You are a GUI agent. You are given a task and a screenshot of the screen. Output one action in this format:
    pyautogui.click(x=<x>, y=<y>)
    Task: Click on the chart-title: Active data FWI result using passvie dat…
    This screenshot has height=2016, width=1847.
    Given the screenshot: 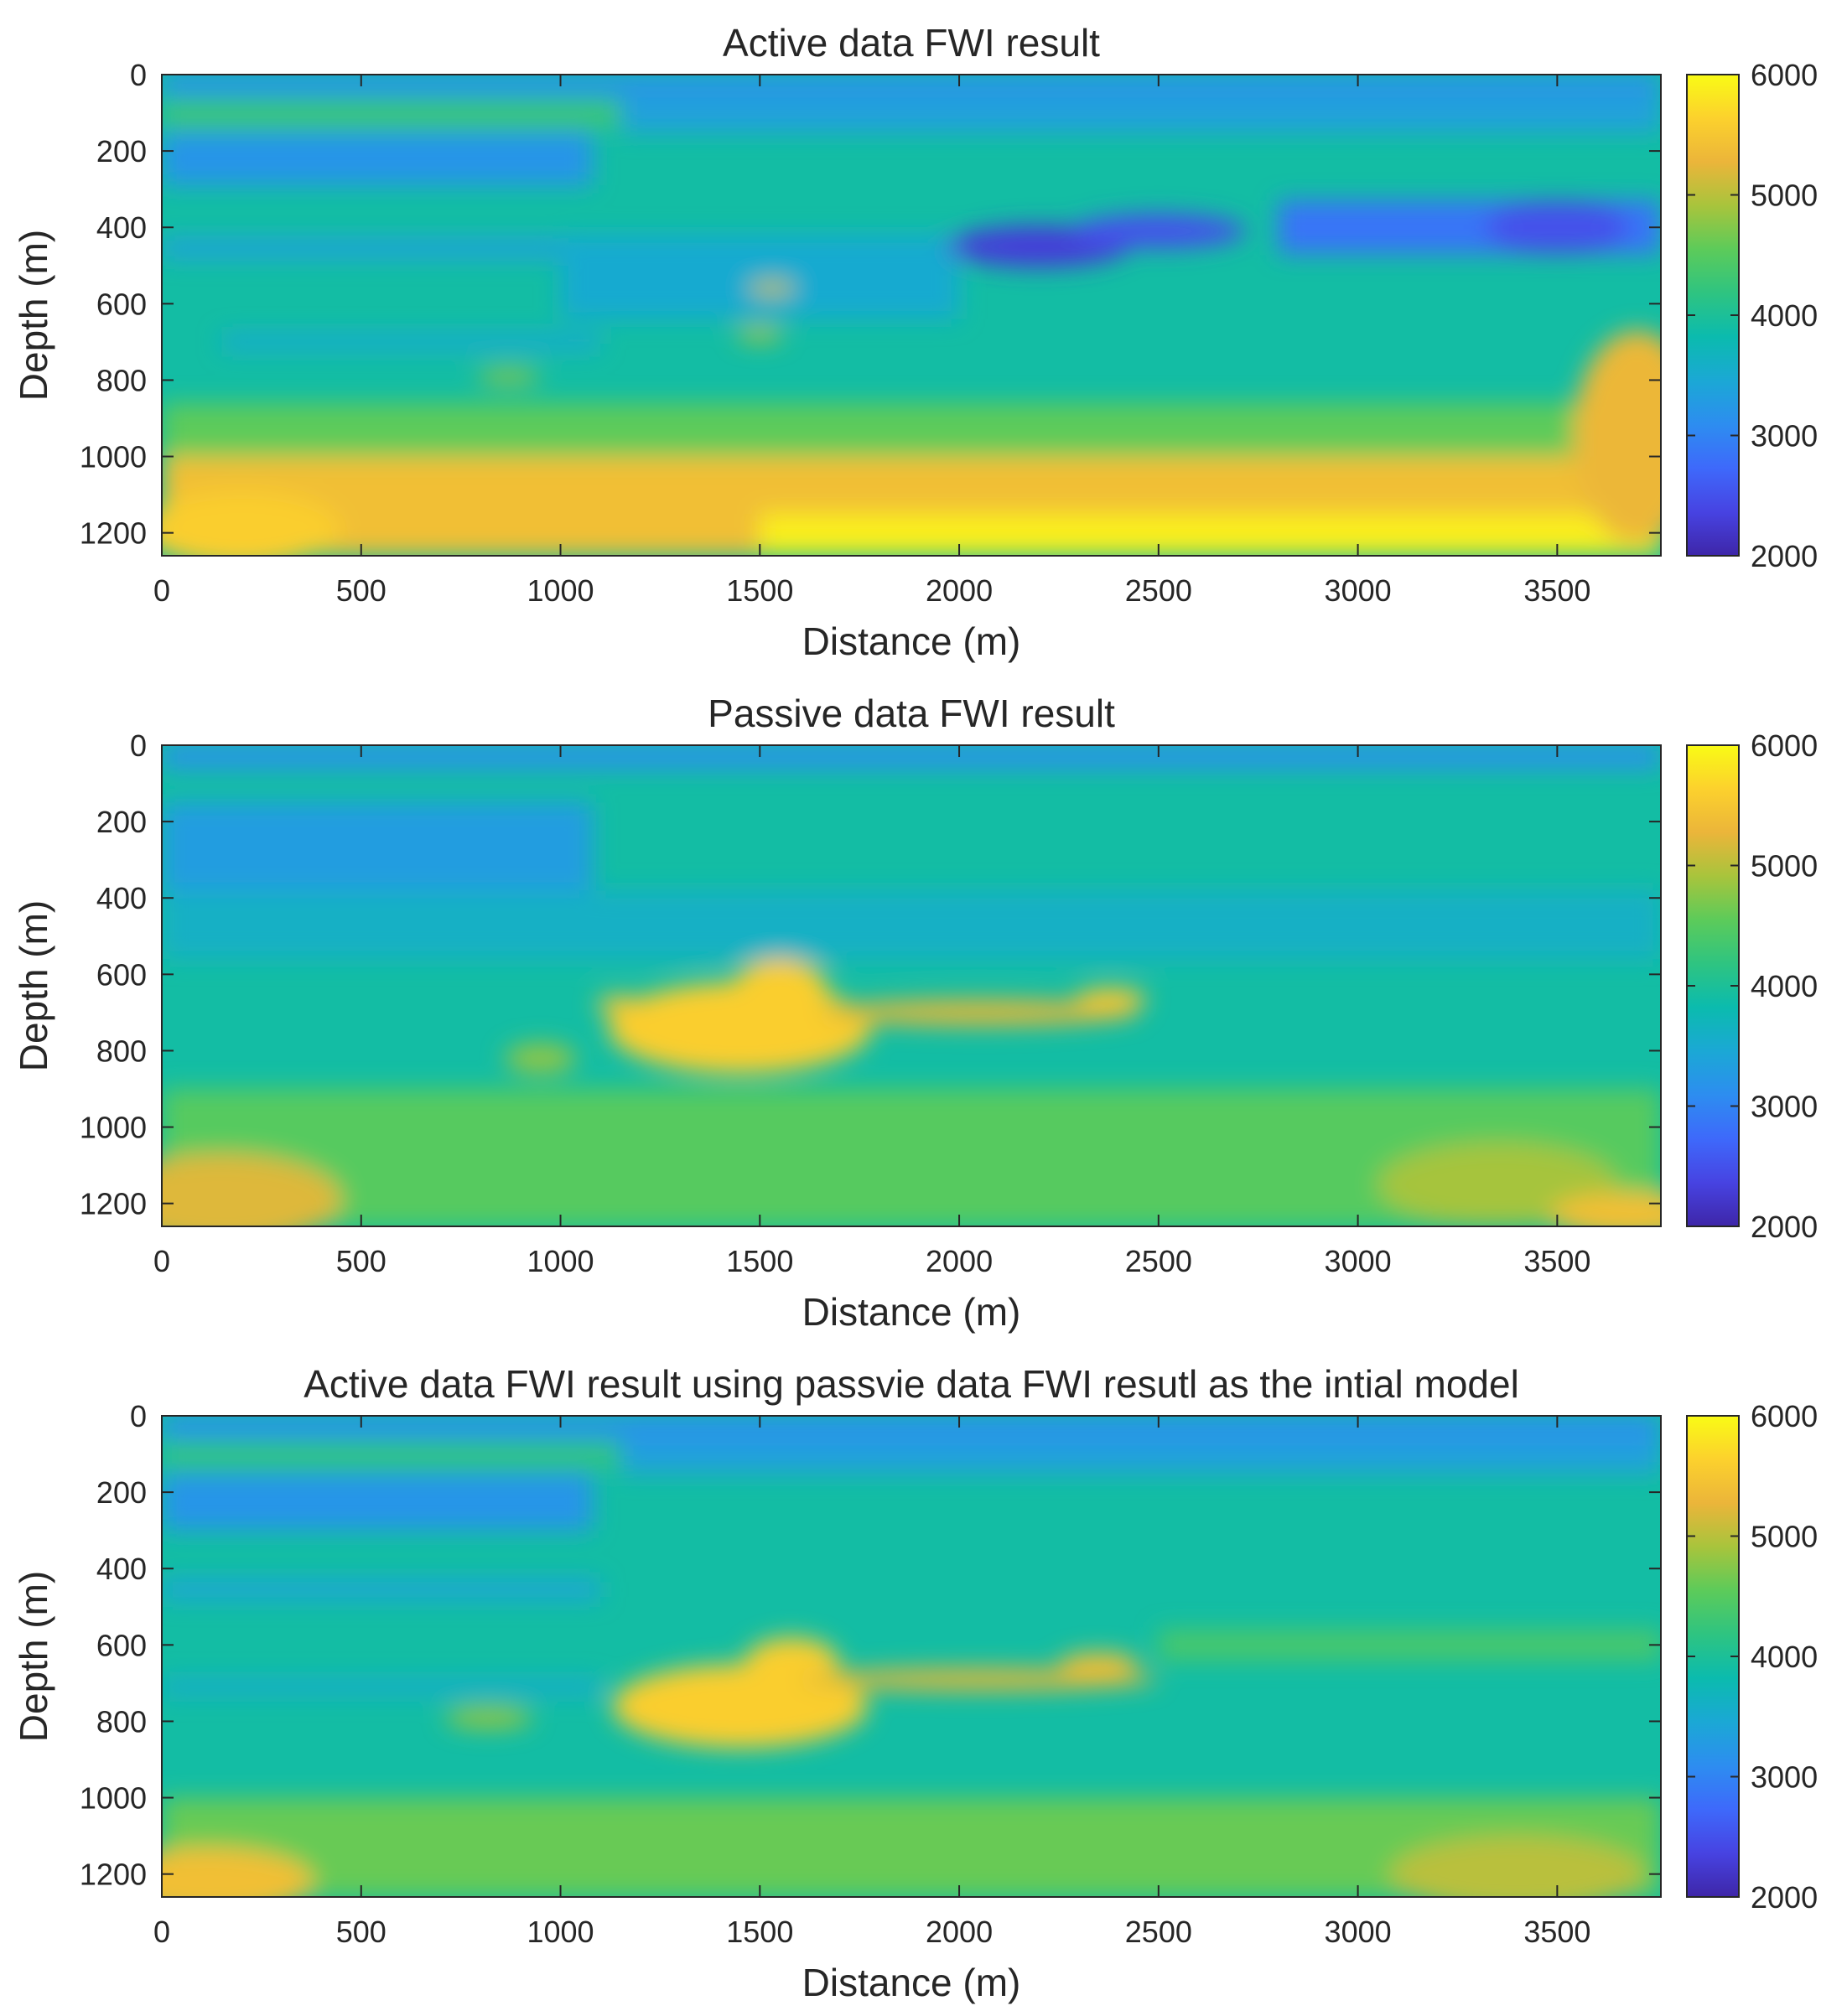 What is the action you would take?
    pyautogui.click(x=911, y=1384)
    